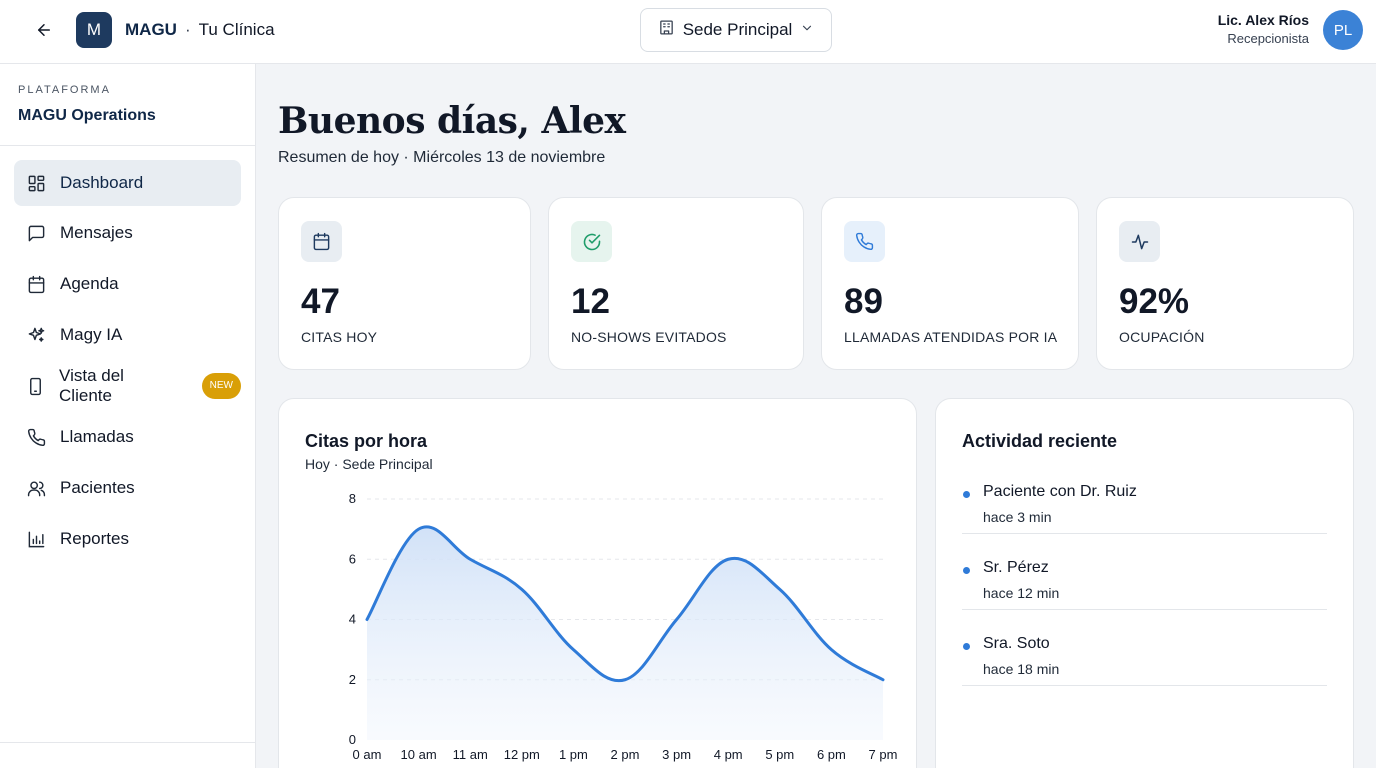 This screenshot has width=1376, height=768. Describe the element at coordinates (404, 283) in the screenshot. I see `stat-card-citas-hoy: 47 CITAS HOY` at that location.